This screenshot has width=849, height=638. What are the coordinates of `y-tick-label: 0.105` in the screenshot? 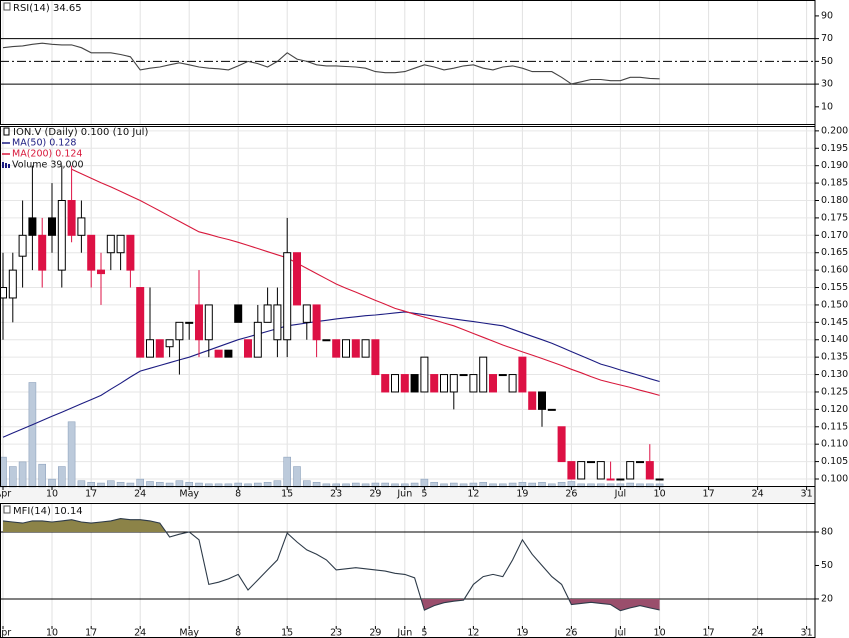 It's located at (834, 461).